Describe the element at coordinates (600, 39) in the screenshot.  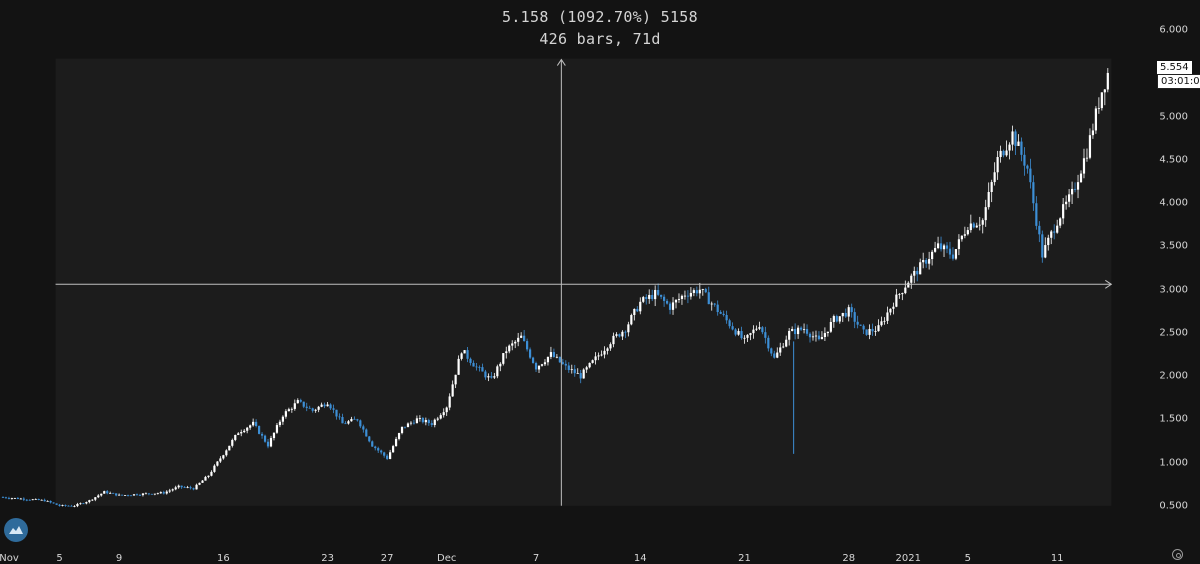
I see `measure-bars-duration: 426 bars, 71d` at that location.